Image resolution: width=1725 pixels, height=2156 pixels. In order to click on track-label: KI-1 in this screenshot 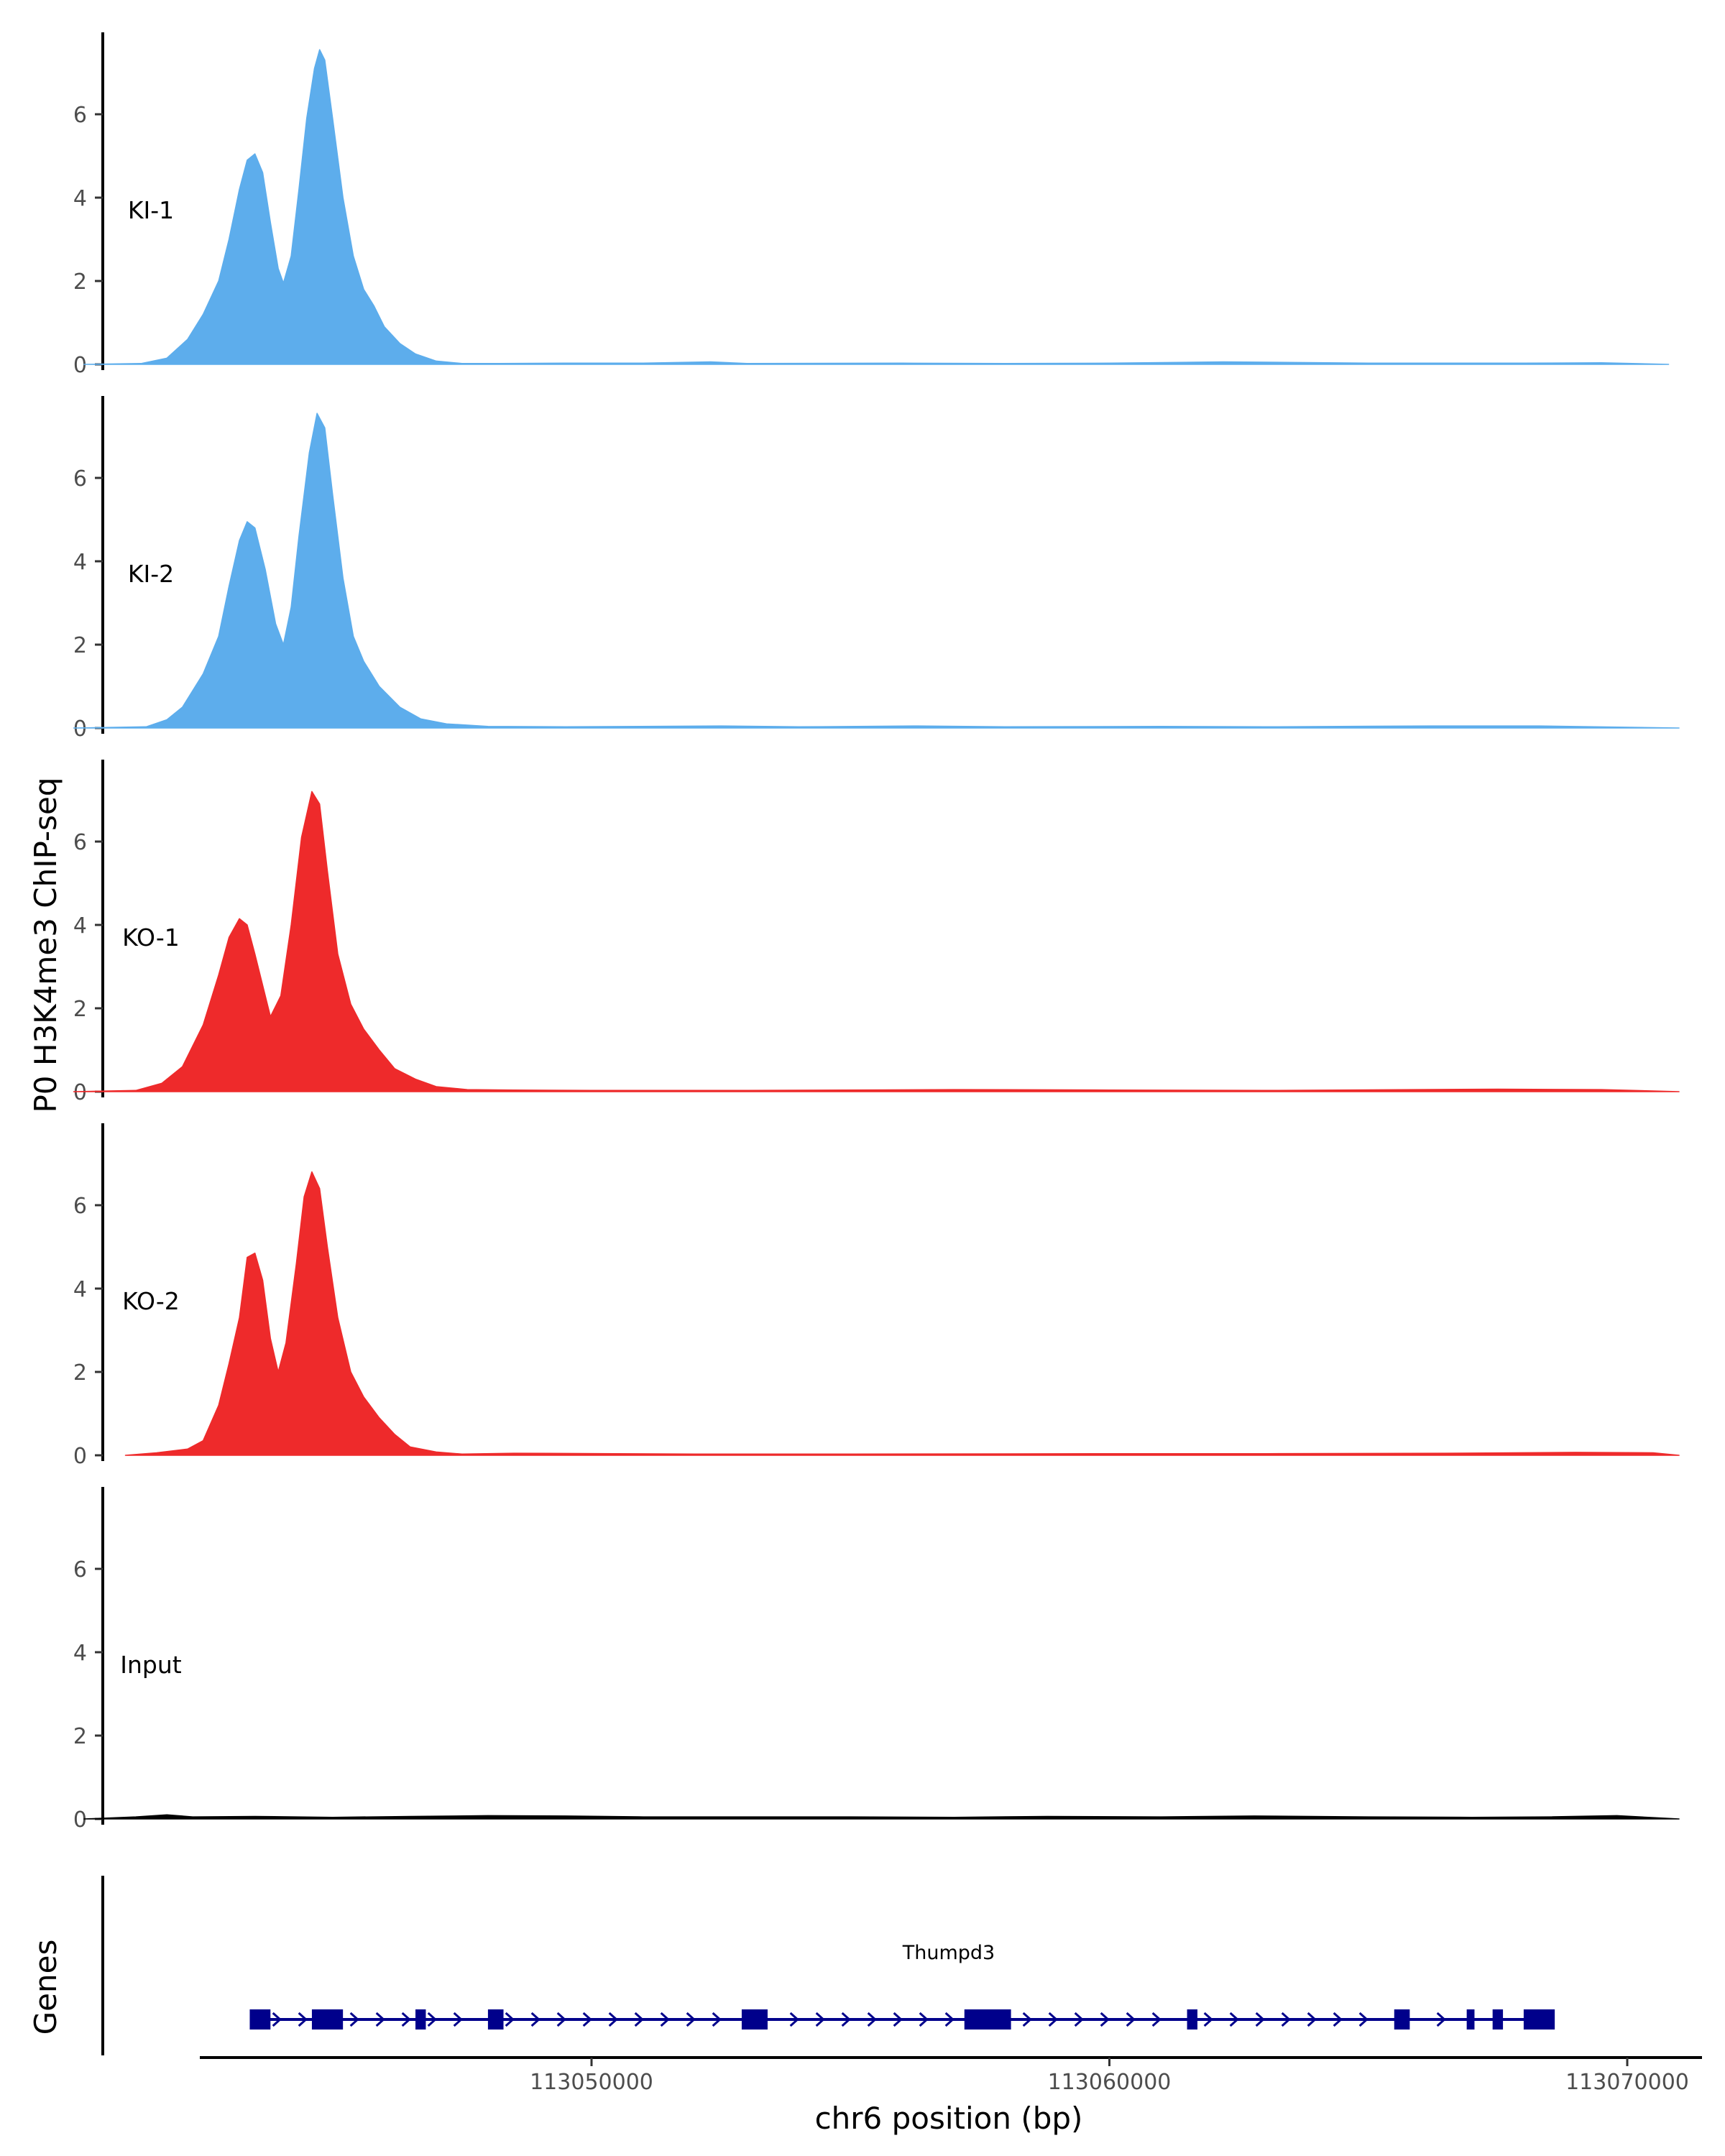, I will do `click(151, 210)`.